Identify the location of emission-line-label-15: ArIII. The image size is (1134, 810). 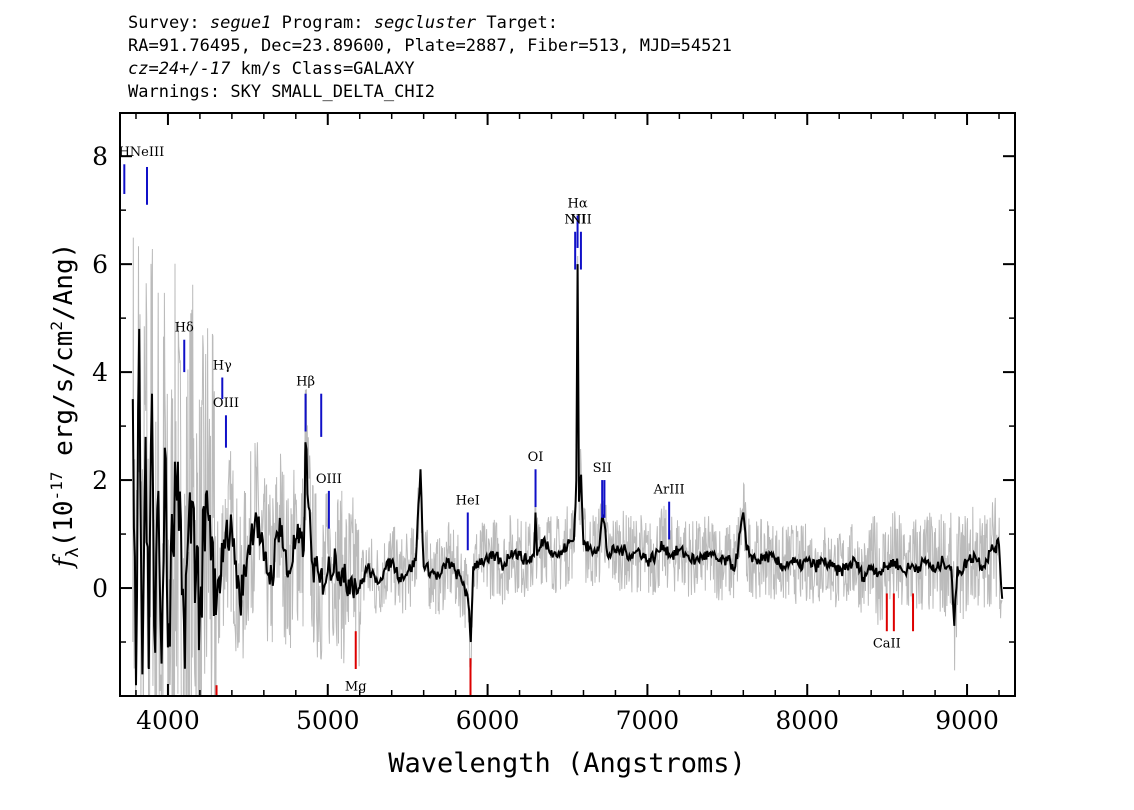
(669, 490).